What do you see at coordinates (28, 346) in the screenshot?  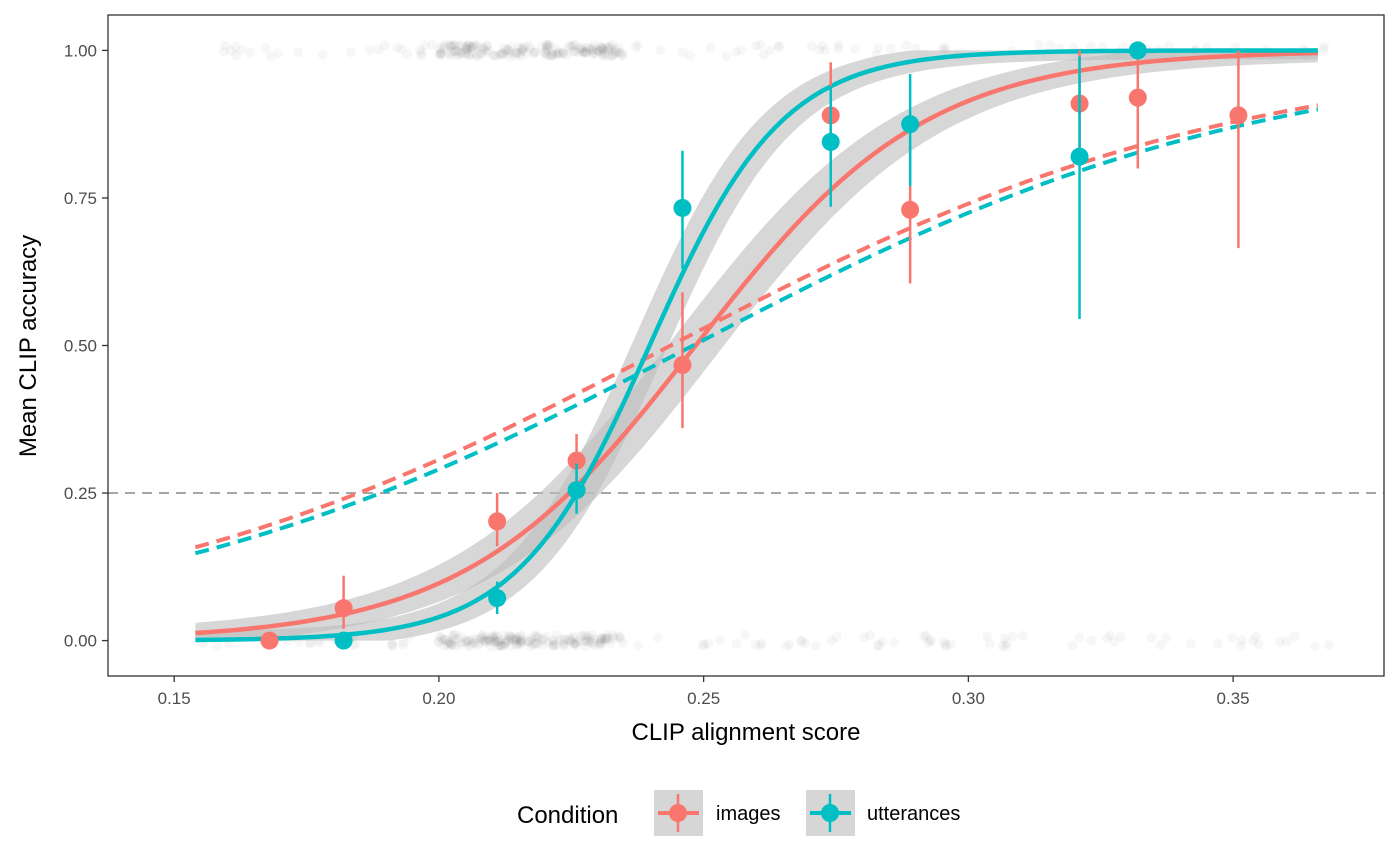 I see `y-axis-title: Mean CLIP accuracy` at bounding box center [28, 346].